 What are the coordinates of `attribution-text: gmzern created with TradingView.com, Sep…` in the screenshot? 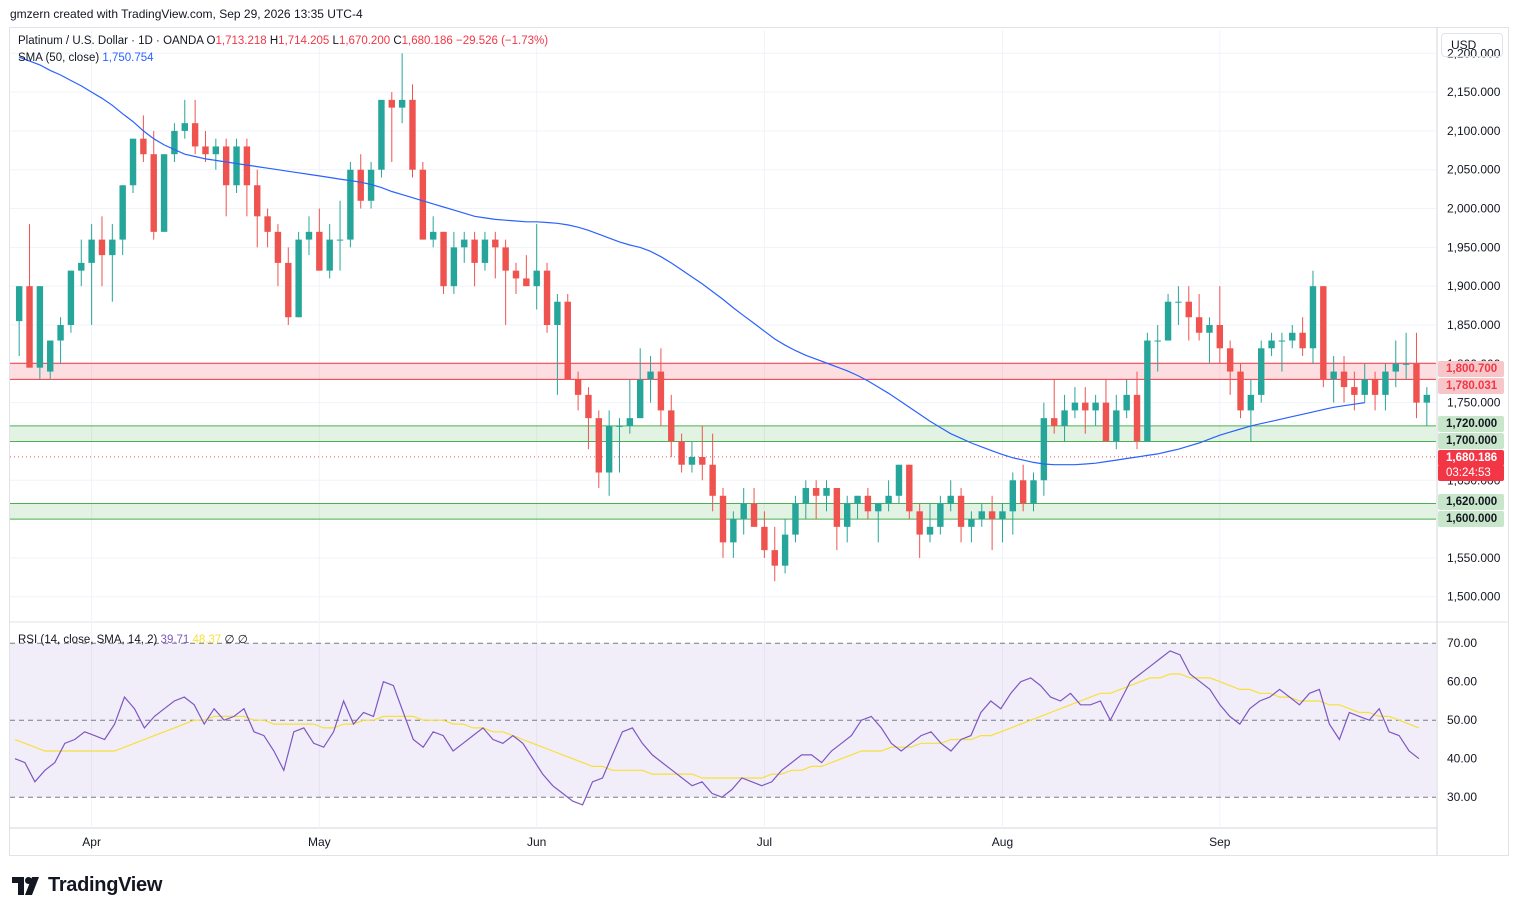 It's located at (186, 14).